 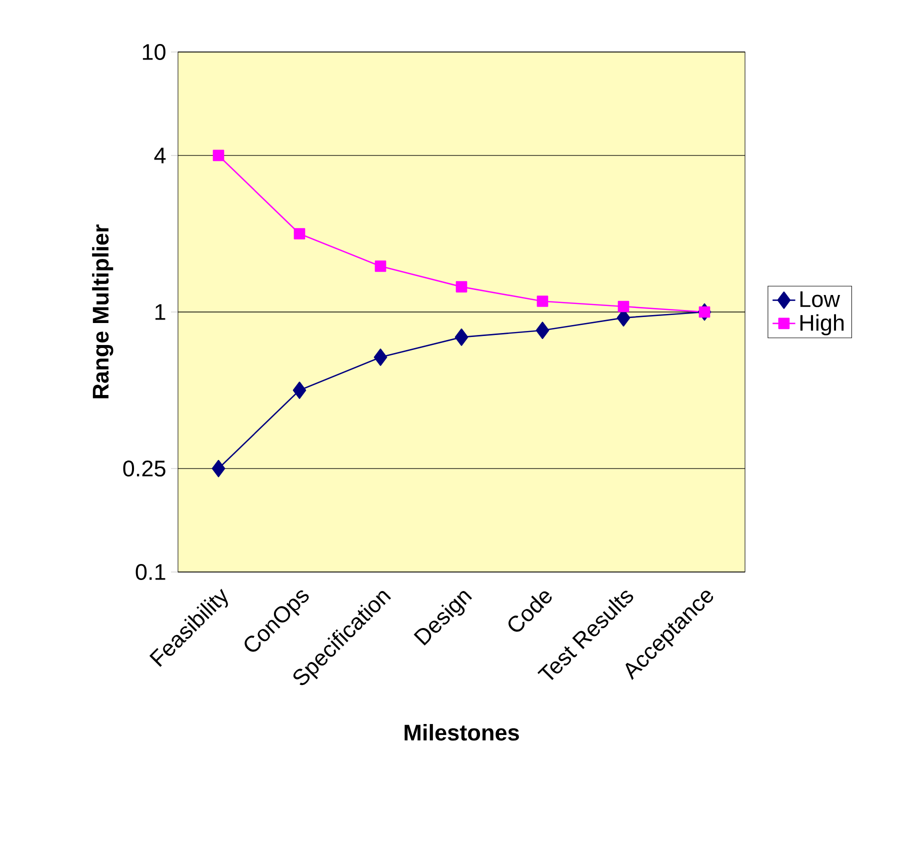 What do you see at coordinates (151, 572) in the screenshot?
I see `y-tick-label: 0.1` at bounding box center [151, 572].